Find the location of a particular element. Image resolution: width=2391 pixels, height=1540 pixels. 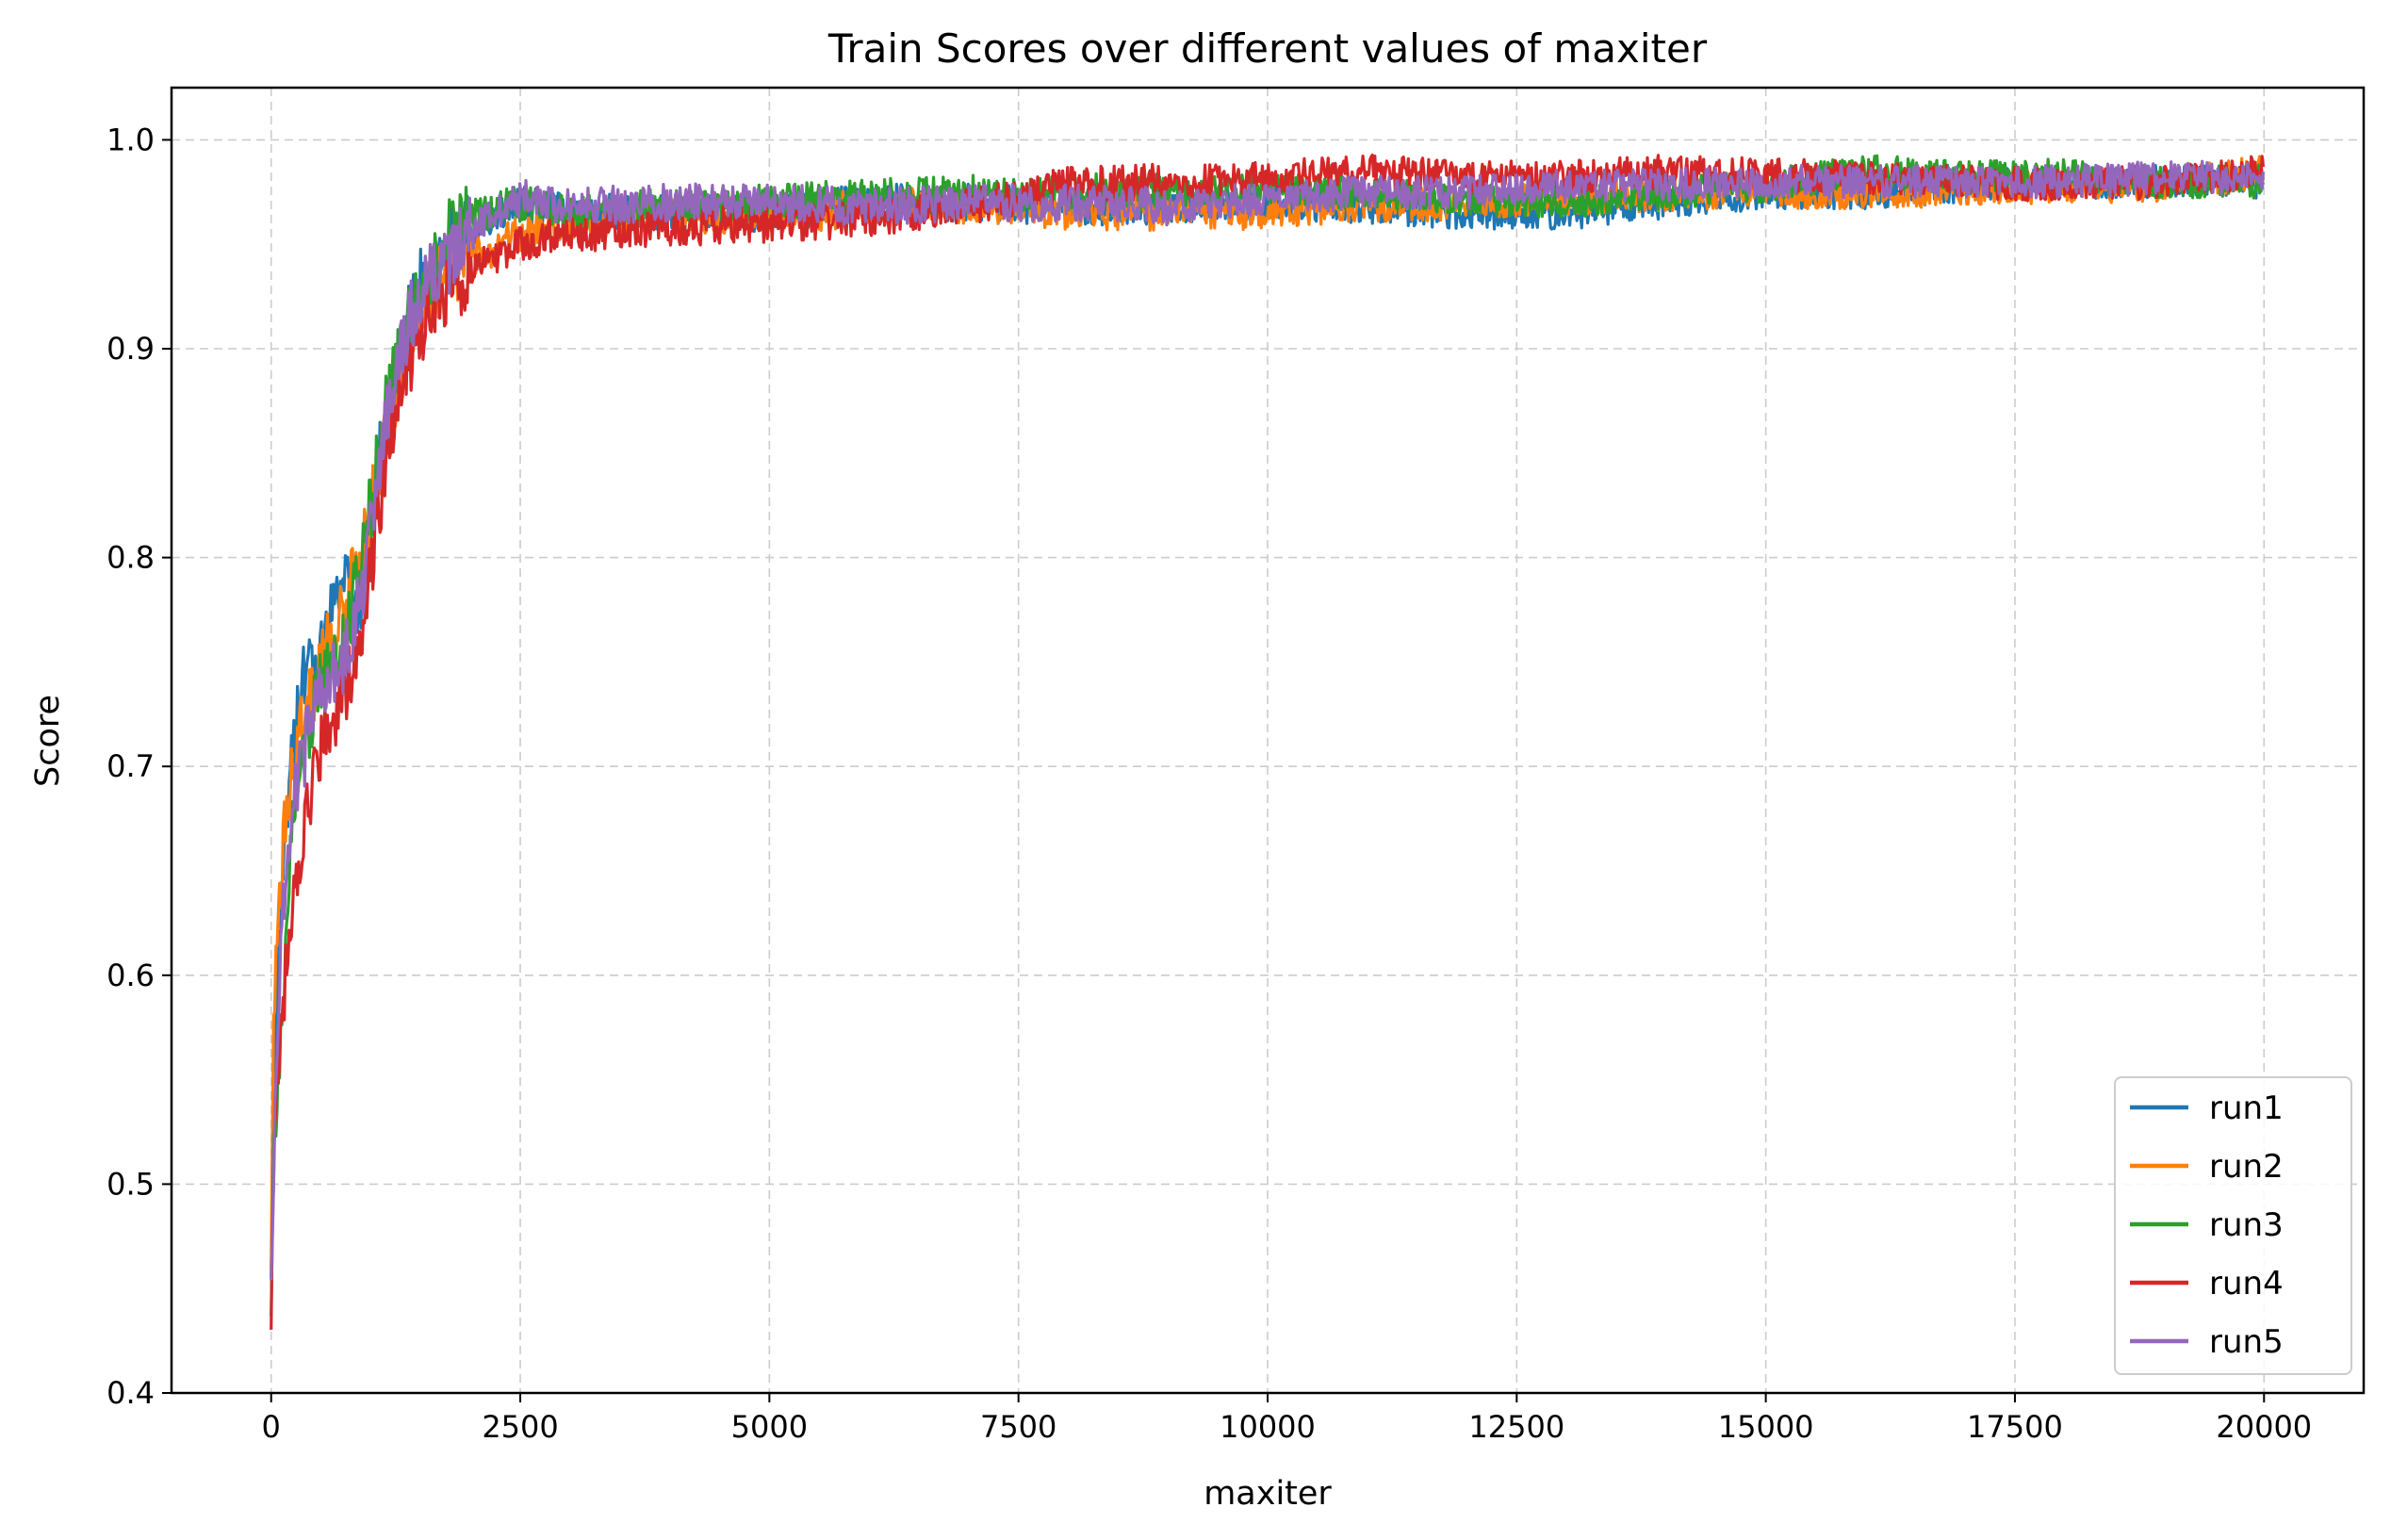

x-tick-label: 7500 is located at coordinates (1018, 1427).